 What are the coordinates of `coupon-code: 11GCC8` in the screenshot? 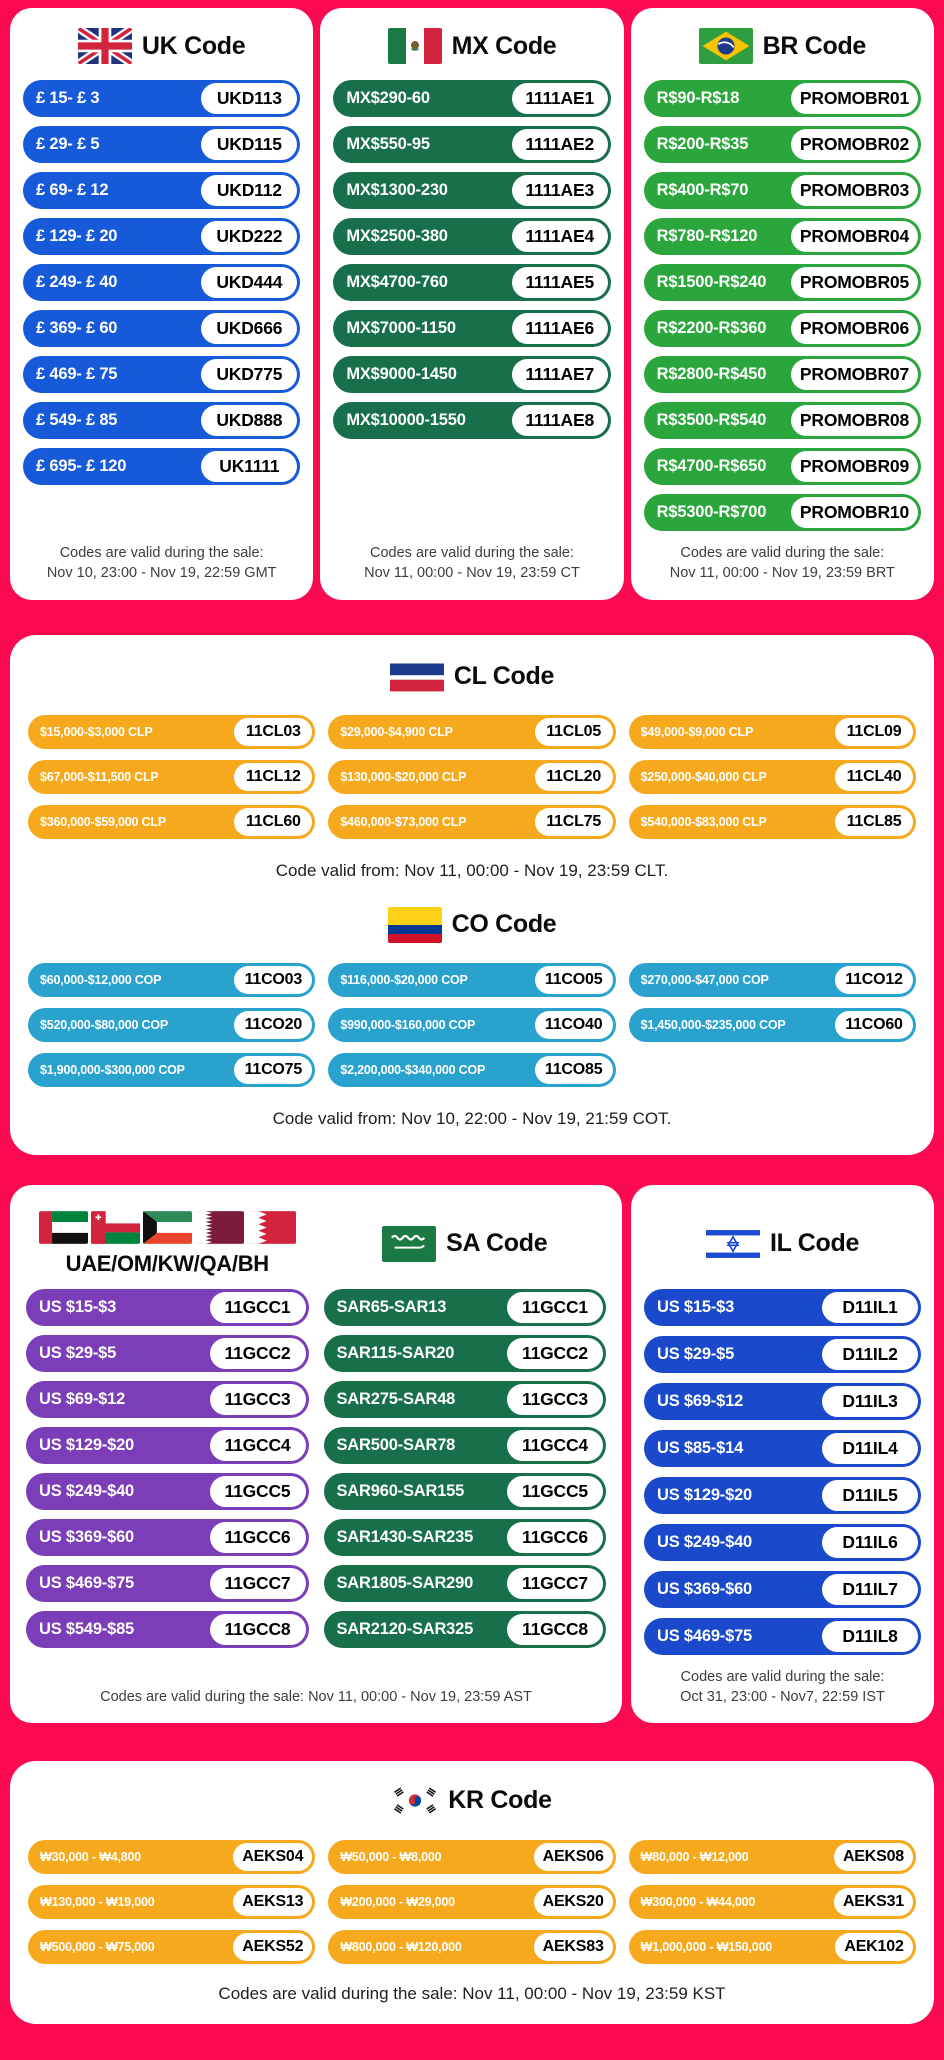 It's located at (257, 1629).